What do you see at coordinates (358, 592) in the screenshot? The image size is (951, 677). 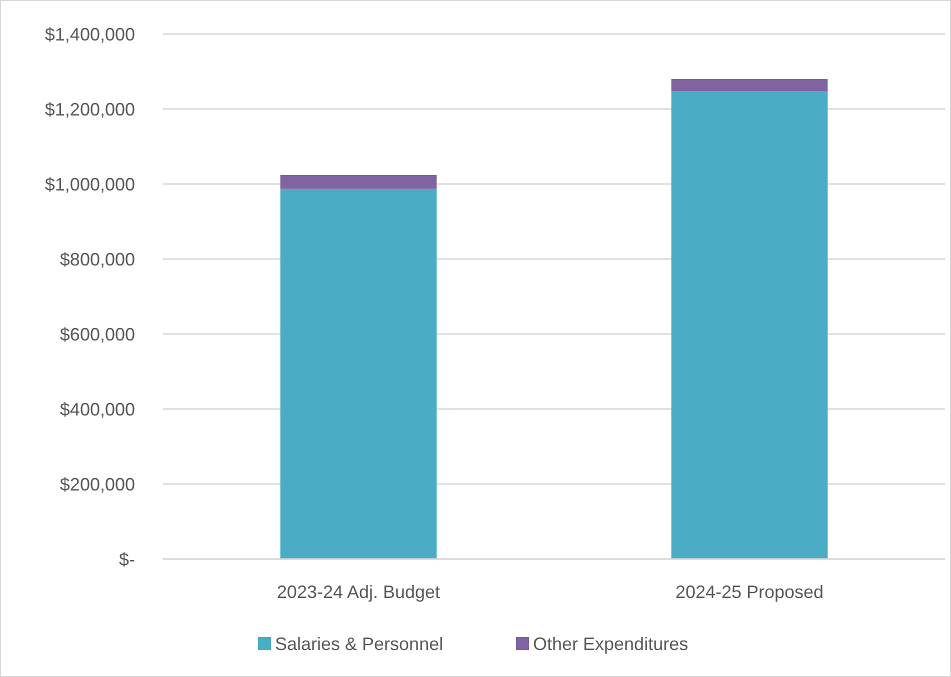 I see `x-tick-label: 2023-24 Adj. Budget` at bounding box center [358, 592].